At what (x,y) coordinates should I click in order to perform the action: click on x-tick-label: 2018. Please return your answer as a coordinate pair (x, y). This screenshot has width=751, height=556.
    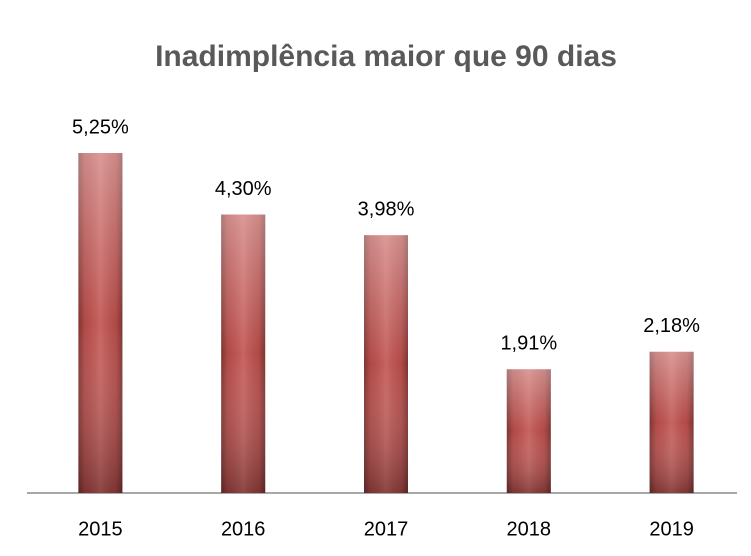
    Looking at the image, I should click on (529, 529).